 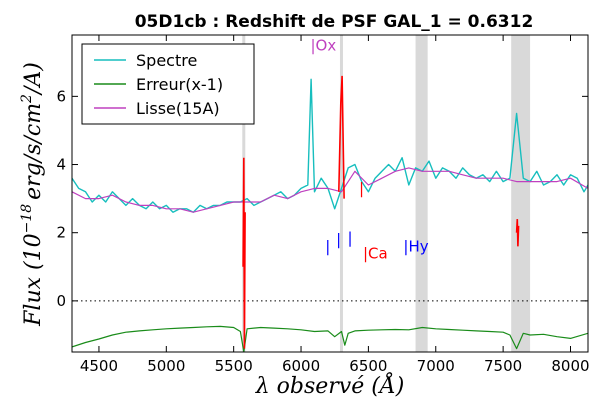 What do you see at coordinates (178, 108) in the screenshot?
I see `legend-label-lisse: Lisse(15A)` at bounding box center [178, 108].